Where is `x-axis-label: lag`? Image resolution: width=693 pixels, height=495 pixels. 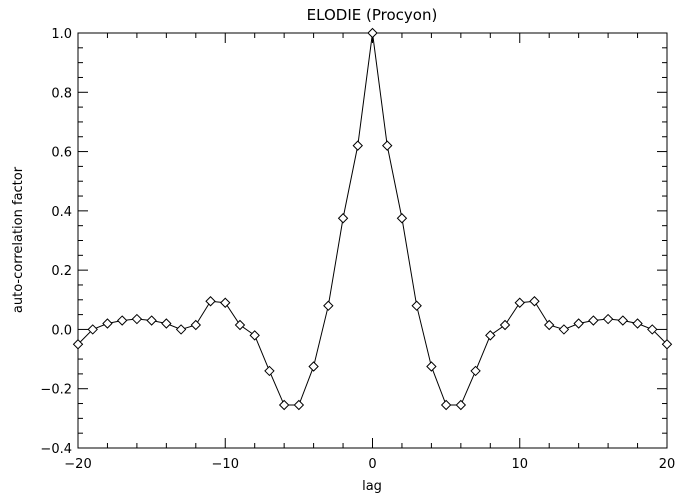
x-axis-label: lag is located at coordinates (372, 486).